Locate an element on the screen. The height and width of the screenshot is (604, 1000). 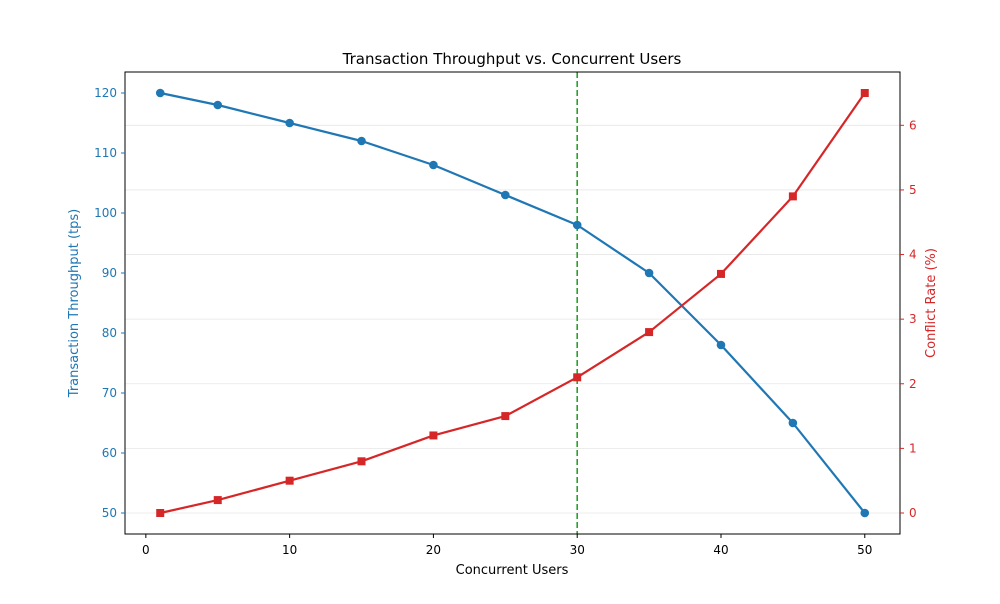
y-right-tick-label: 5 is located at coordinates (913, 190).